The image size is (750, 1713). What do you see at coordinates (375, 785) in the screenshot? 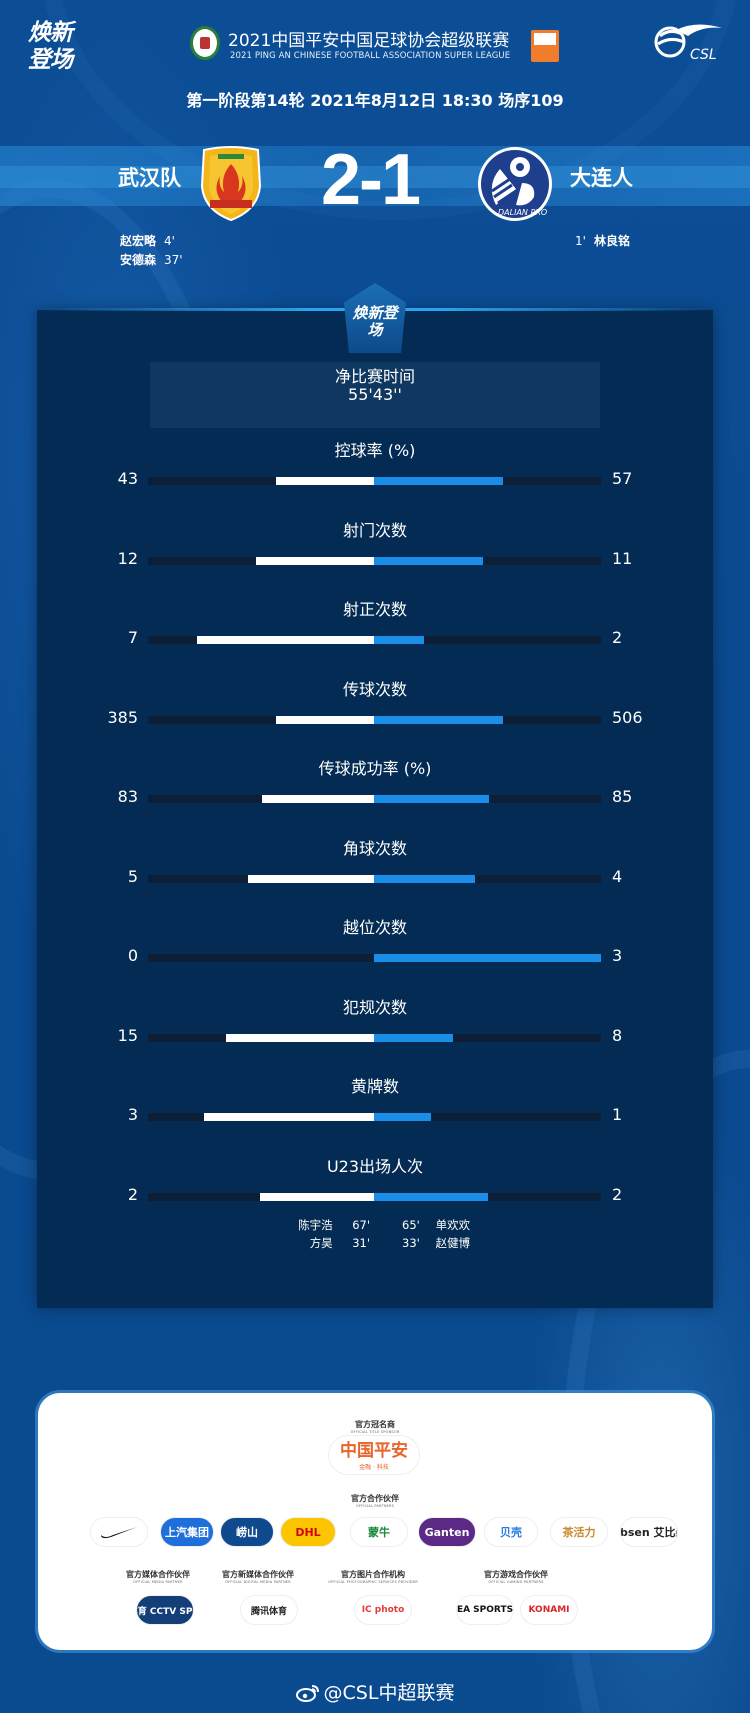
I see `stat-row: 传球成功率 (%) 83 85` at bounding box center [375, 785].